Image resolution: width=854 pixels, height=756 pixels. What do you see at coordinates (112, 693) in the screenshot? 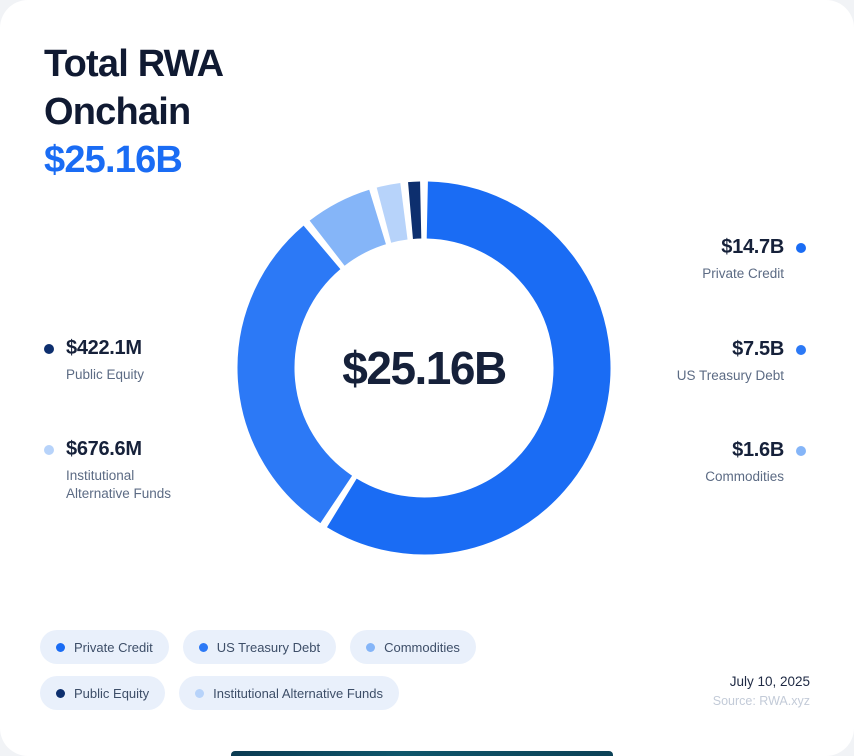
I see `legend-chip-label: Public Equity` at bounding box center [112, 693].